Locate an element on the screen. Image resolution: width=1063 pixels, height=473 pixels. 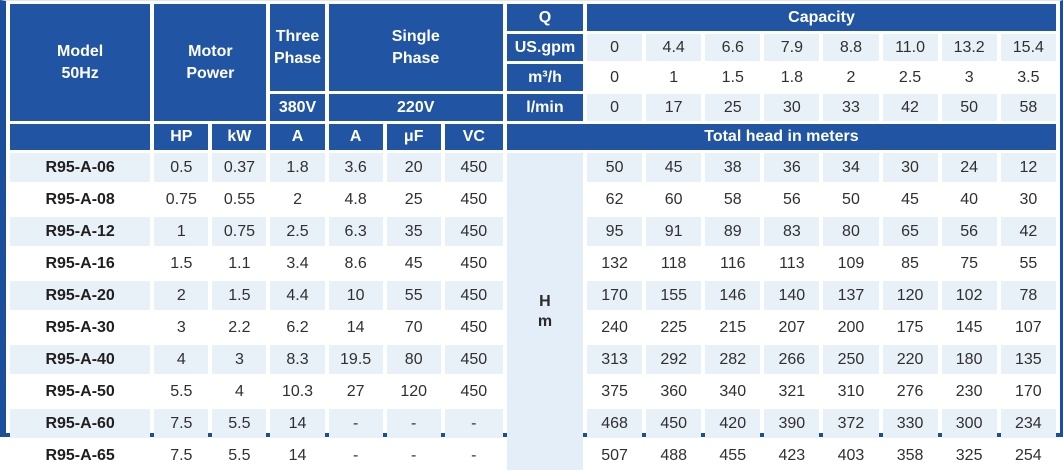
capacity-value-m3h: 1 is located at coordinates (674, 77).